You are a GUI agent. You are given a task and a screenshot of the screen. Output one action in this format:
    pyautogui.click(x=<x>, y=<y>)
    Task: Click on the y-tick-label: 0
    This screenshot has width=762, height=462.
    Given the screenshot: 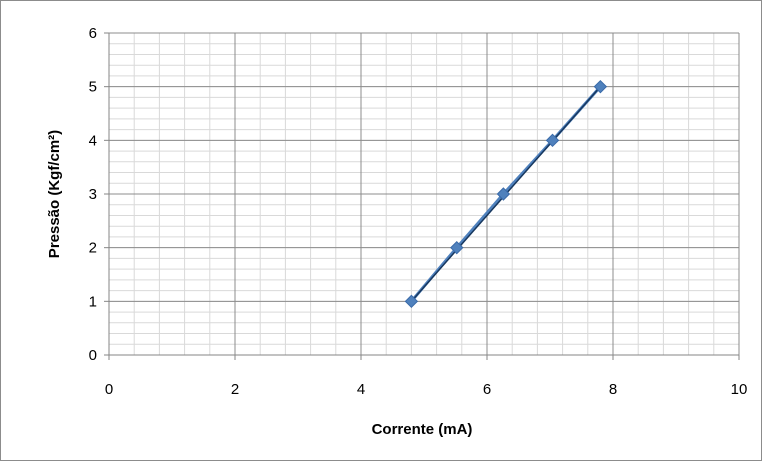 What is the action you would take?
    pyautogui.click(x=93, y=355)
    